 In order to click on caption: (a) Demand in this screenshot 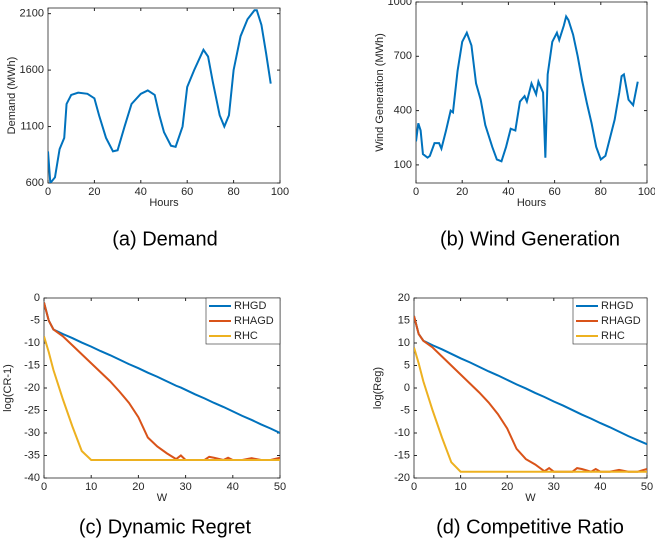, I will do `click(165, 239)`.